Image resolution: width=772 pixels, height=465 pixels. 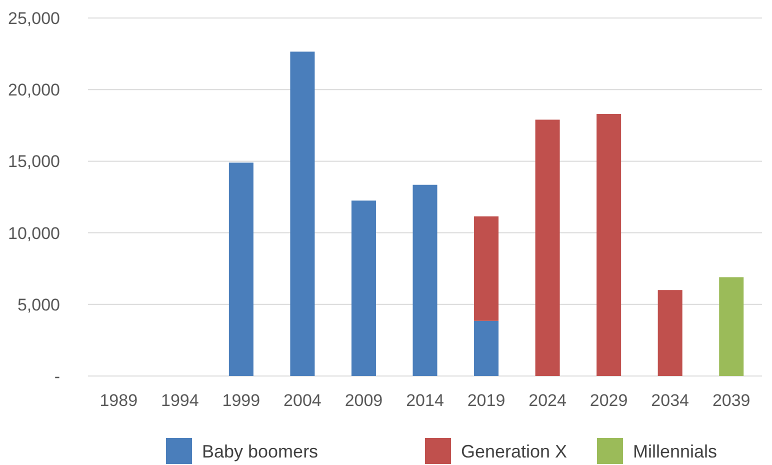 What do you see at coordinates (609, 400) in the screenshot?
I see `x-tick-label: 2029` at bounding box center [609, 400].